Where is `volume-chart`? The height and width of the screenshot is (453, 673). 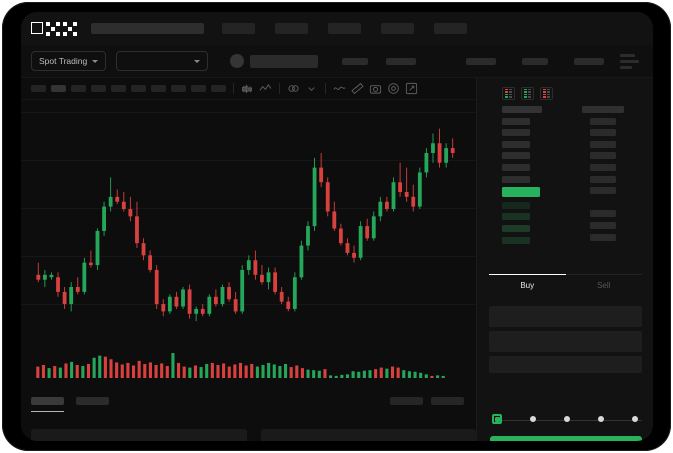
volume-chart is located at coordinates (248, 364).